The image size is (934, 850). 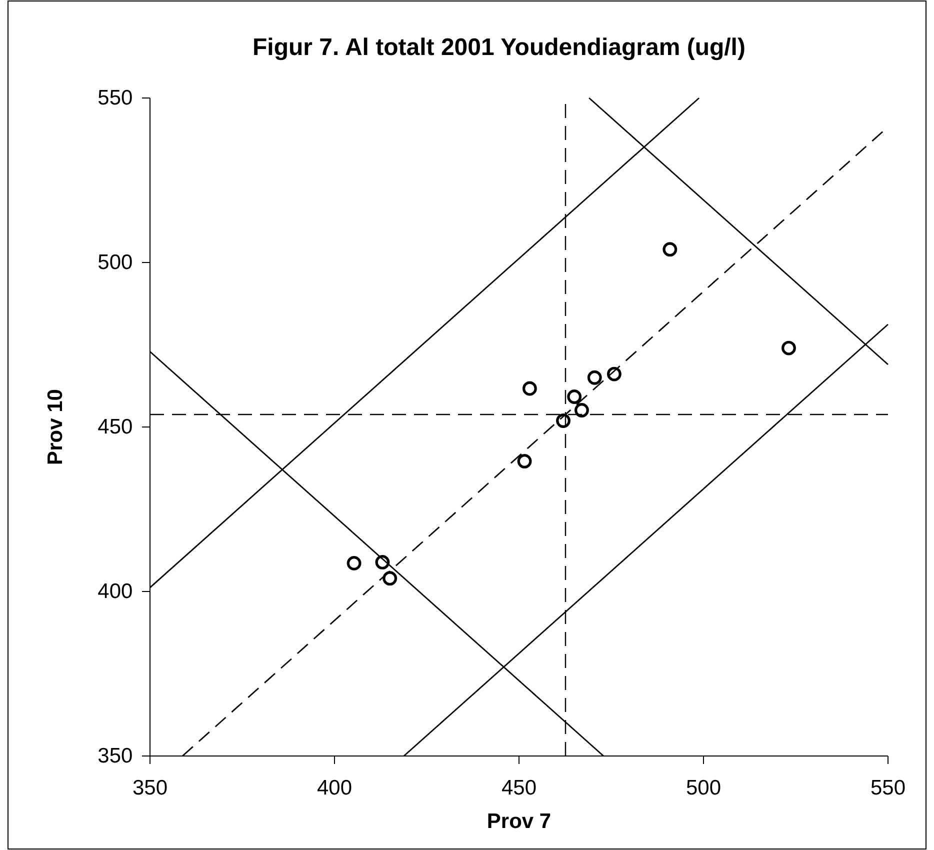 What do you see at coordinates (115, 427) in the screenshot?
I see `y-tick-label: 450` at bounding box center [115, 427].